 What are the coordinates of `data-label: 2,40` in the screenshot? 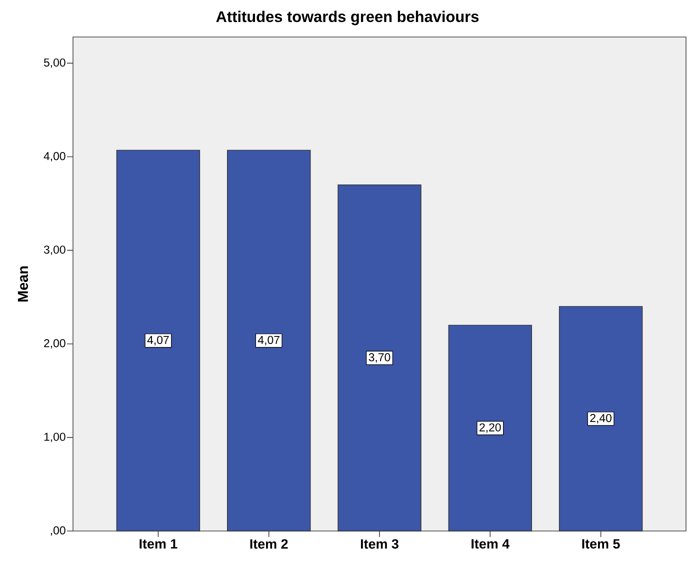 It's located at (601, 419).